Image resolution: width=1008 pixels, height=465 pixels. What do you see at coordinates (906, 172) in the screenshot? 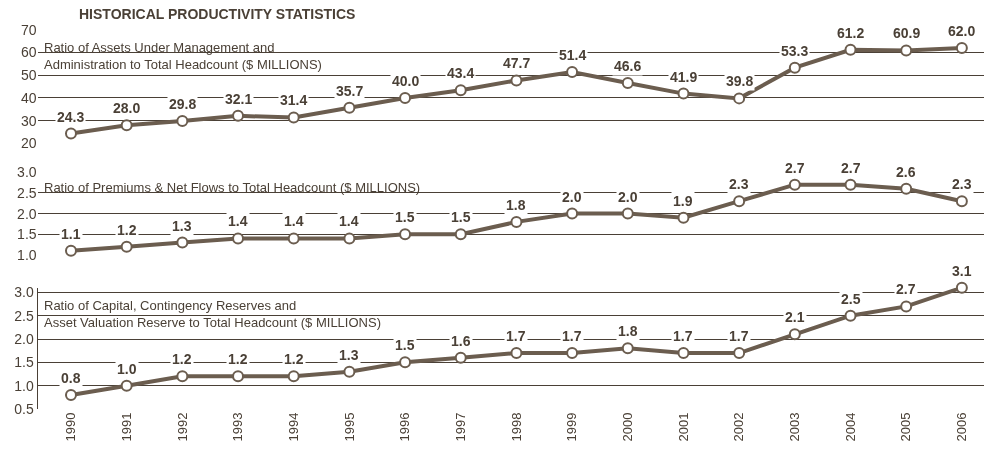
I see `data-label: 2.6` at bounding box center [906, 172].